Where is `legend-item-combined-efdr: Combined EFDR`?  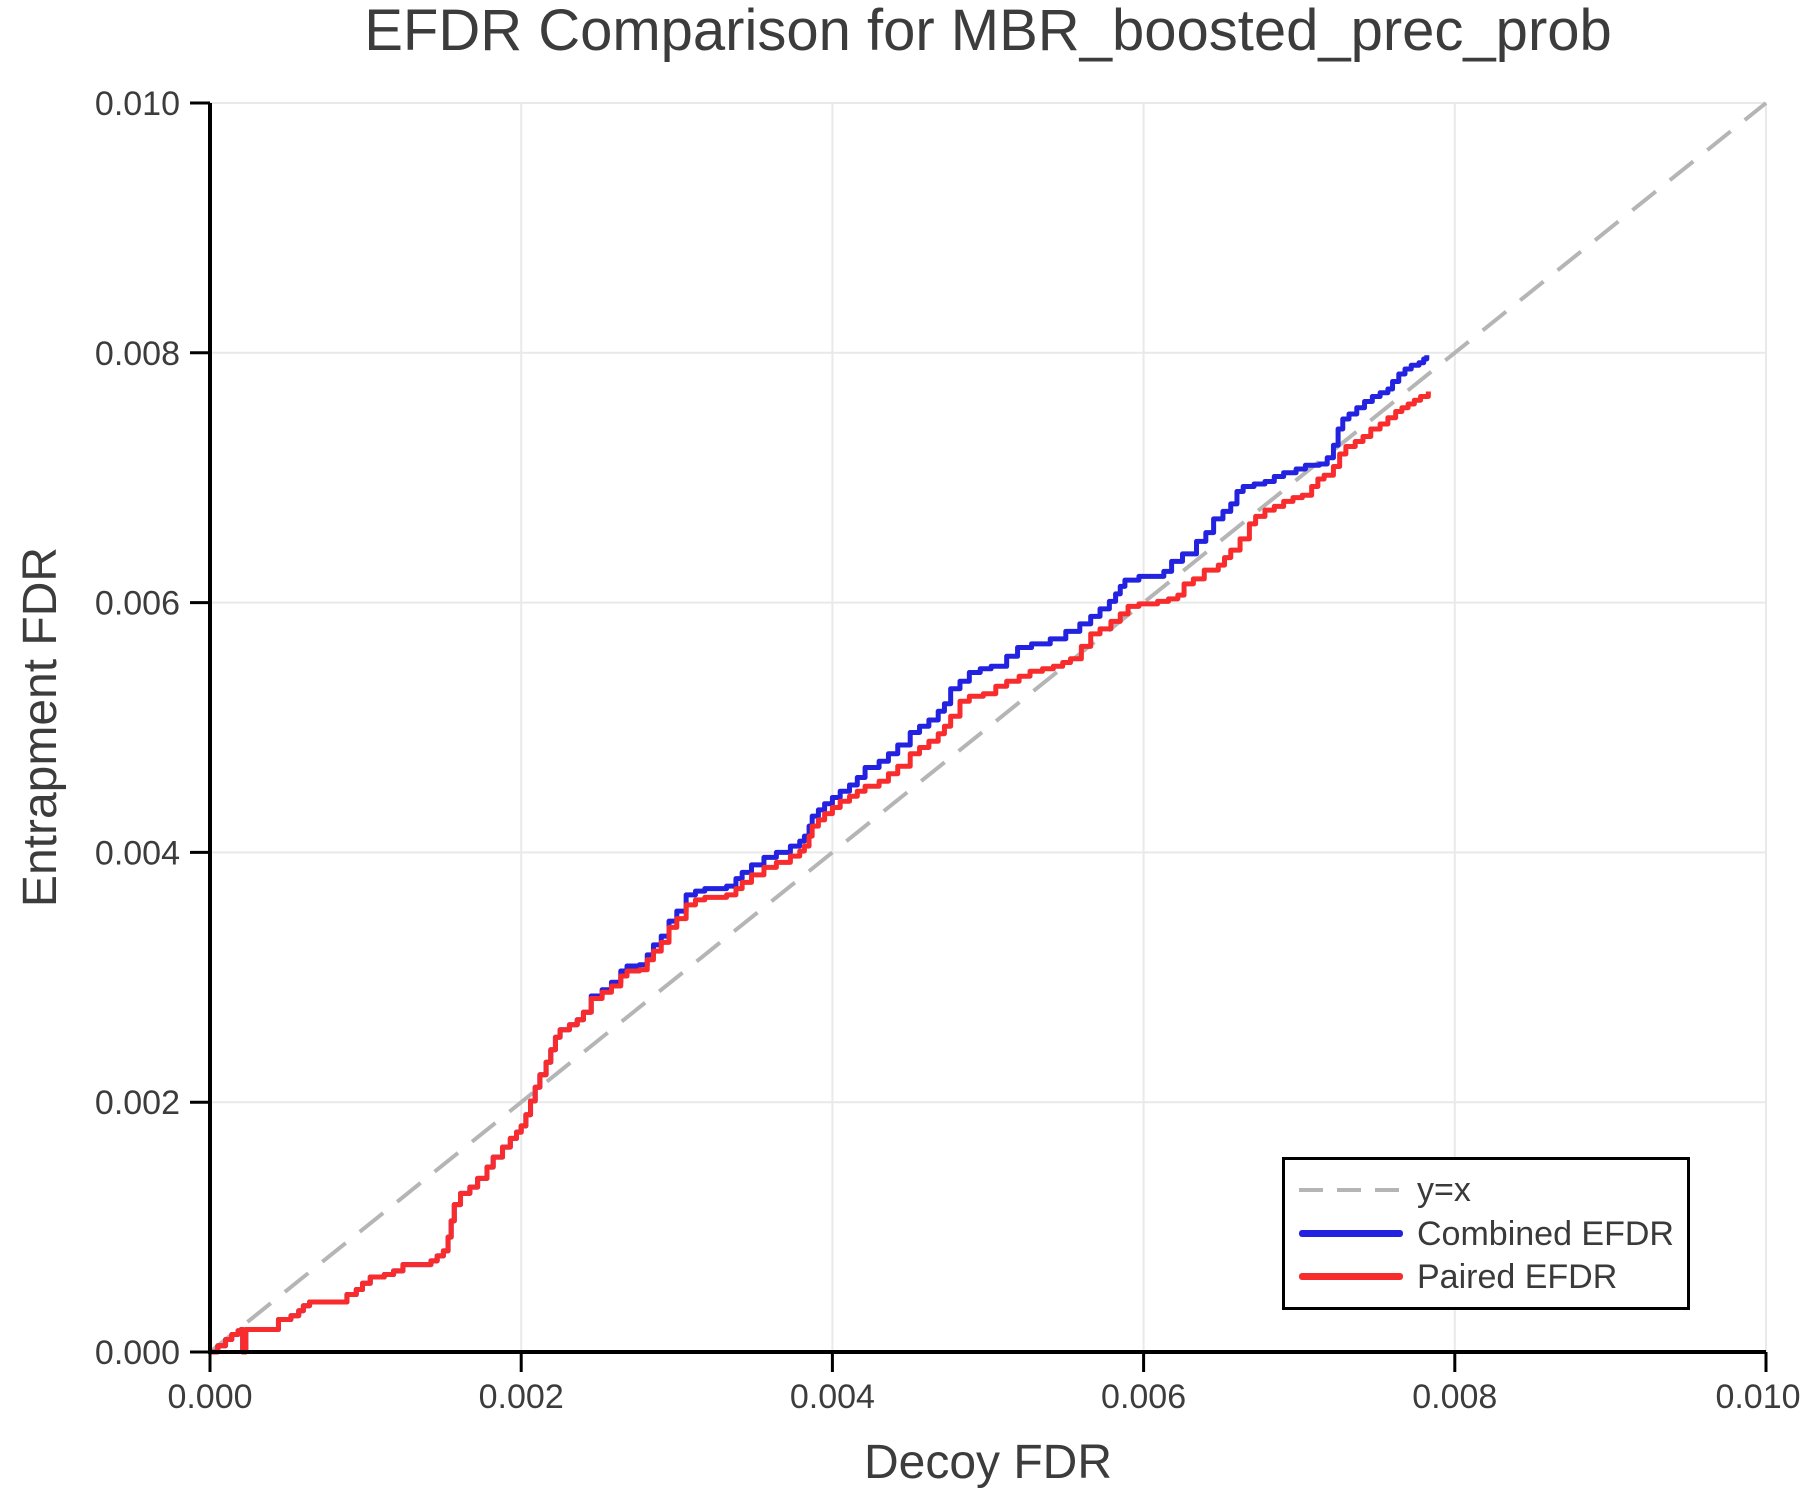 legend-item-combined-efdr: Combined EFDR is located at coordinates (1493, 1234).